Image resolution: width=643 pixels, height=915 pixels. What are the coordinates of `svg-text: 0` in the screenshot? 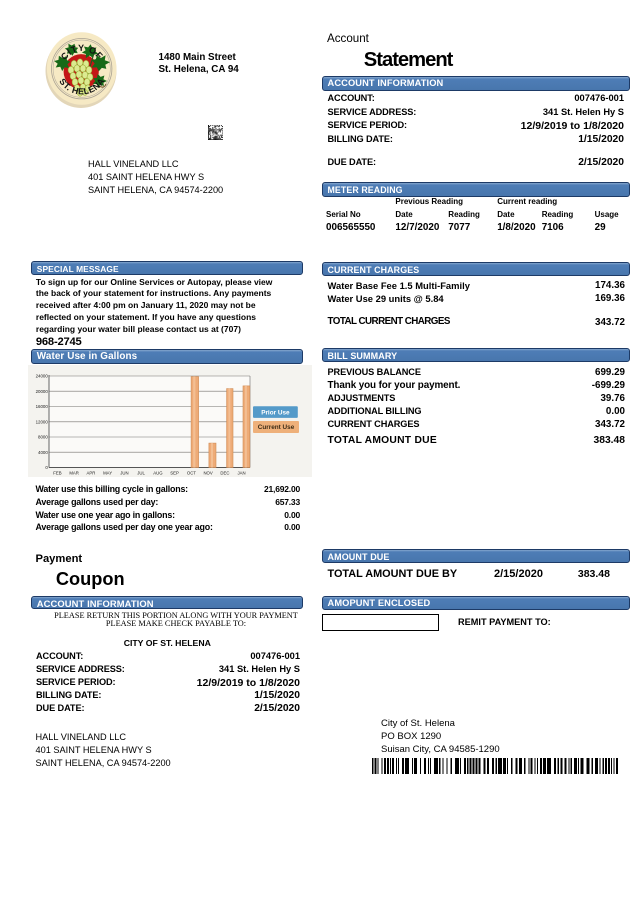 It's located at (46, 467).